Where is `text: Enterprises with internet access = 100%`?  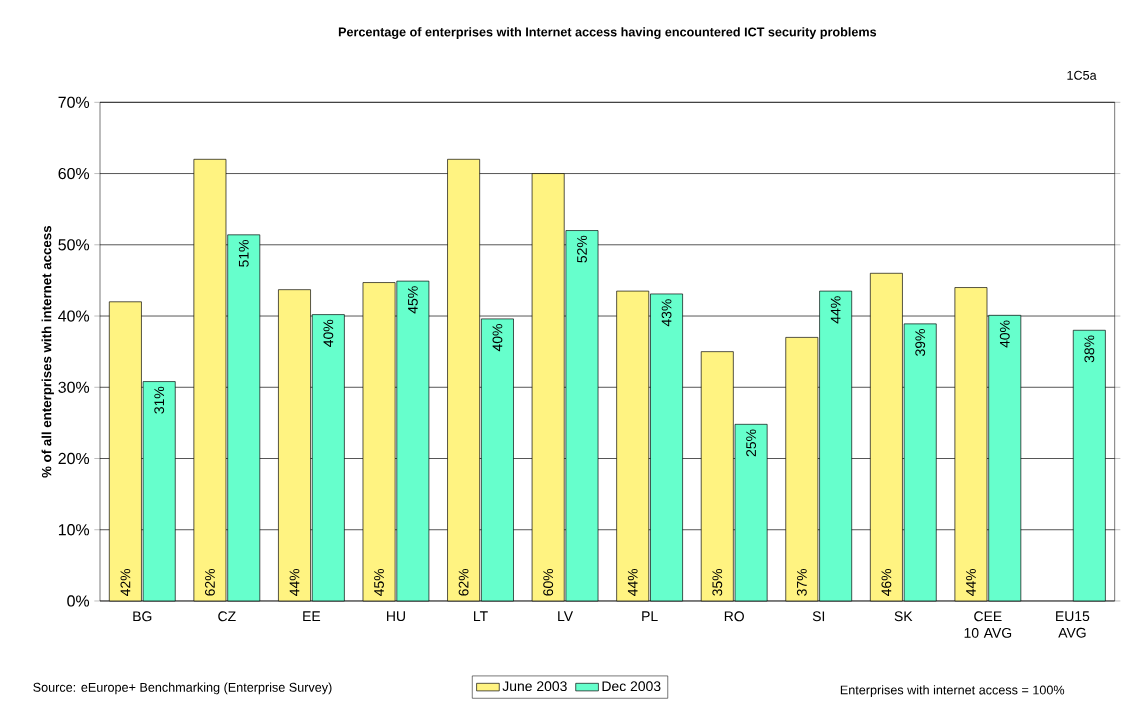 text: Enterprises with internet access = 100% is located at coordinates (952, 691).